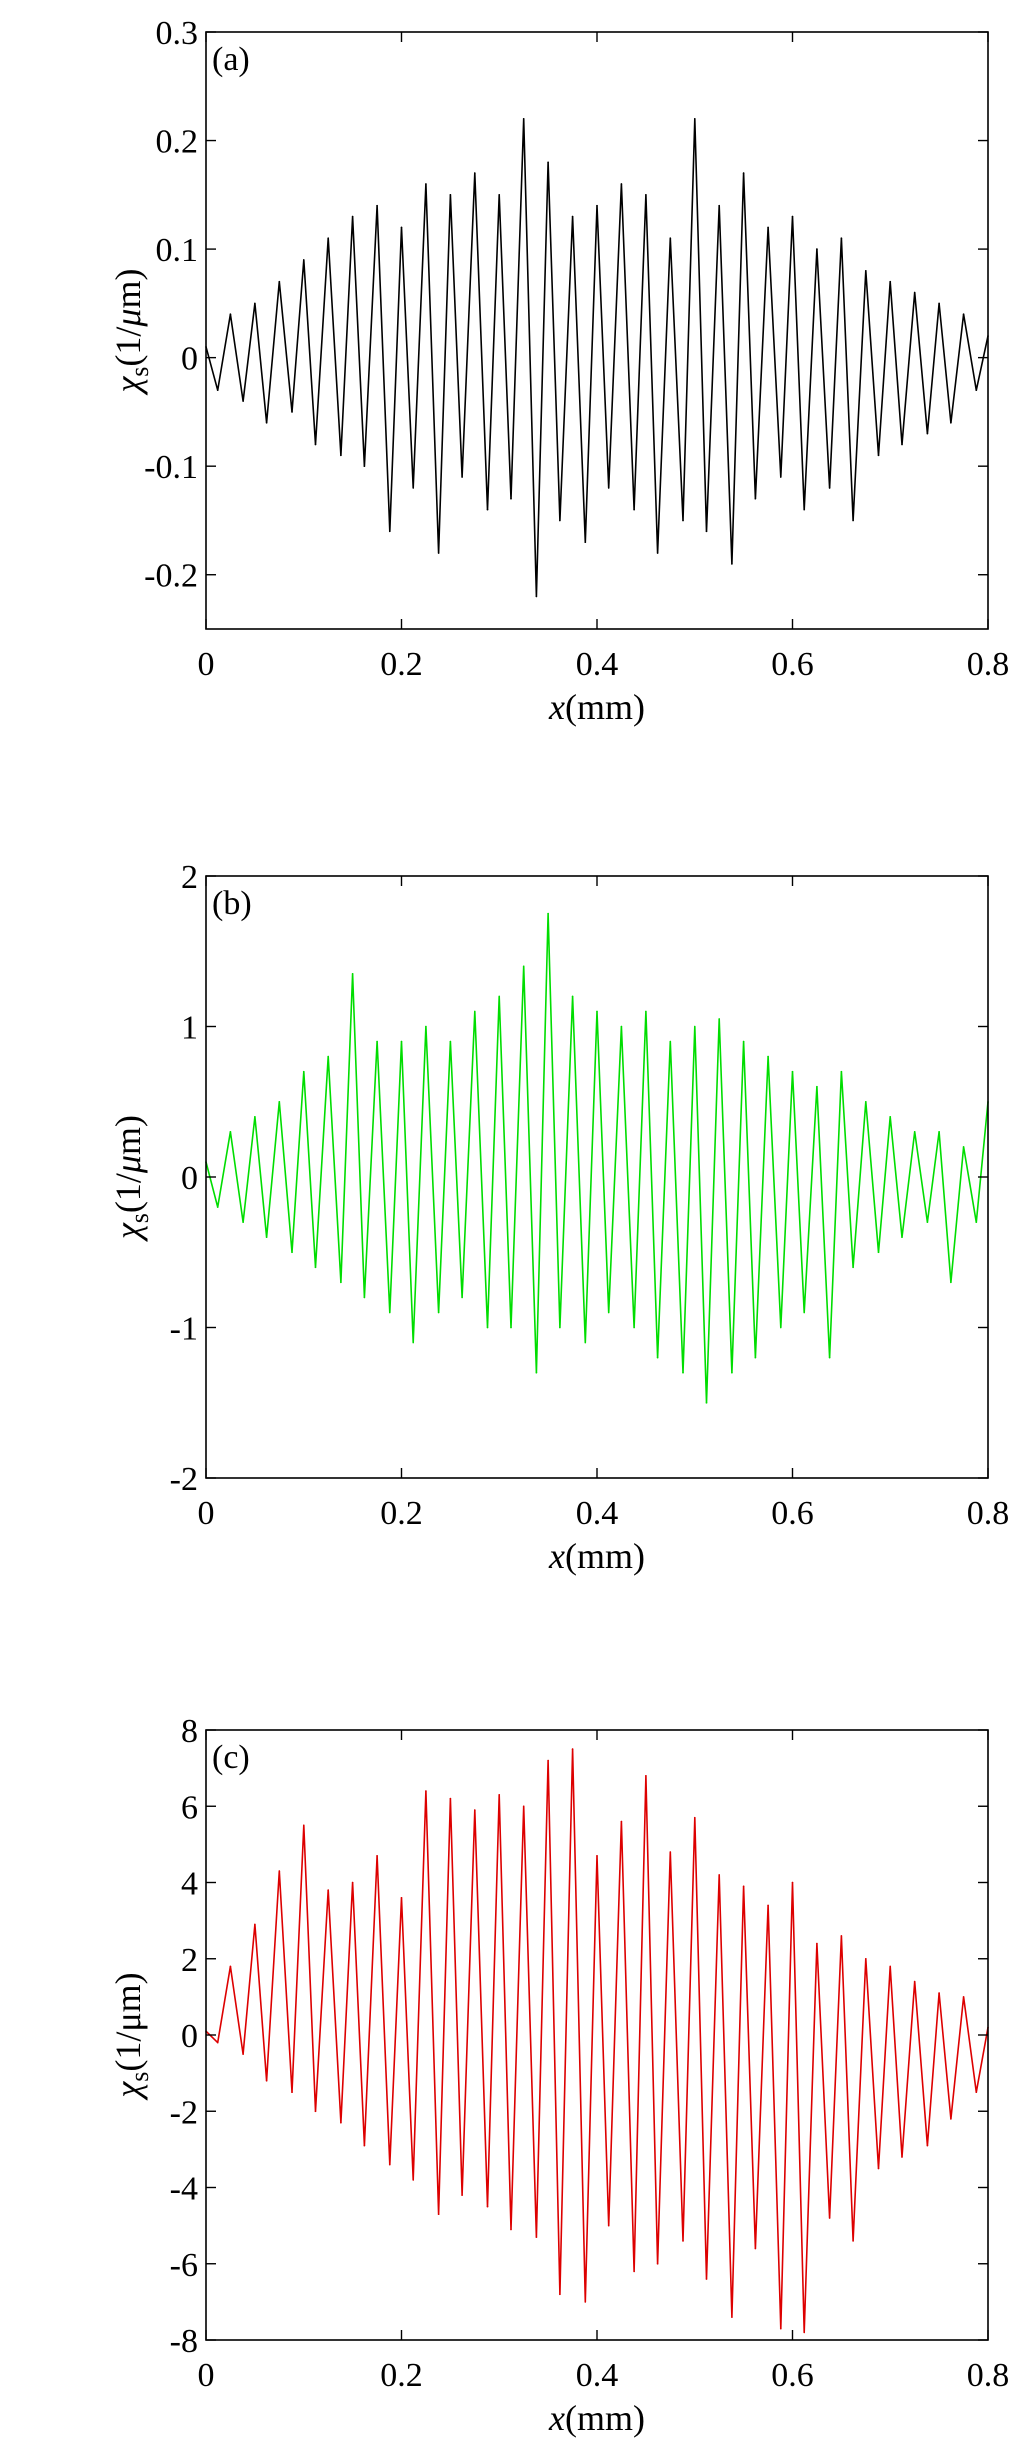 The image size is (1033, 2453). I want to click on x-tick-label: 0.2, so click(401, 1513).